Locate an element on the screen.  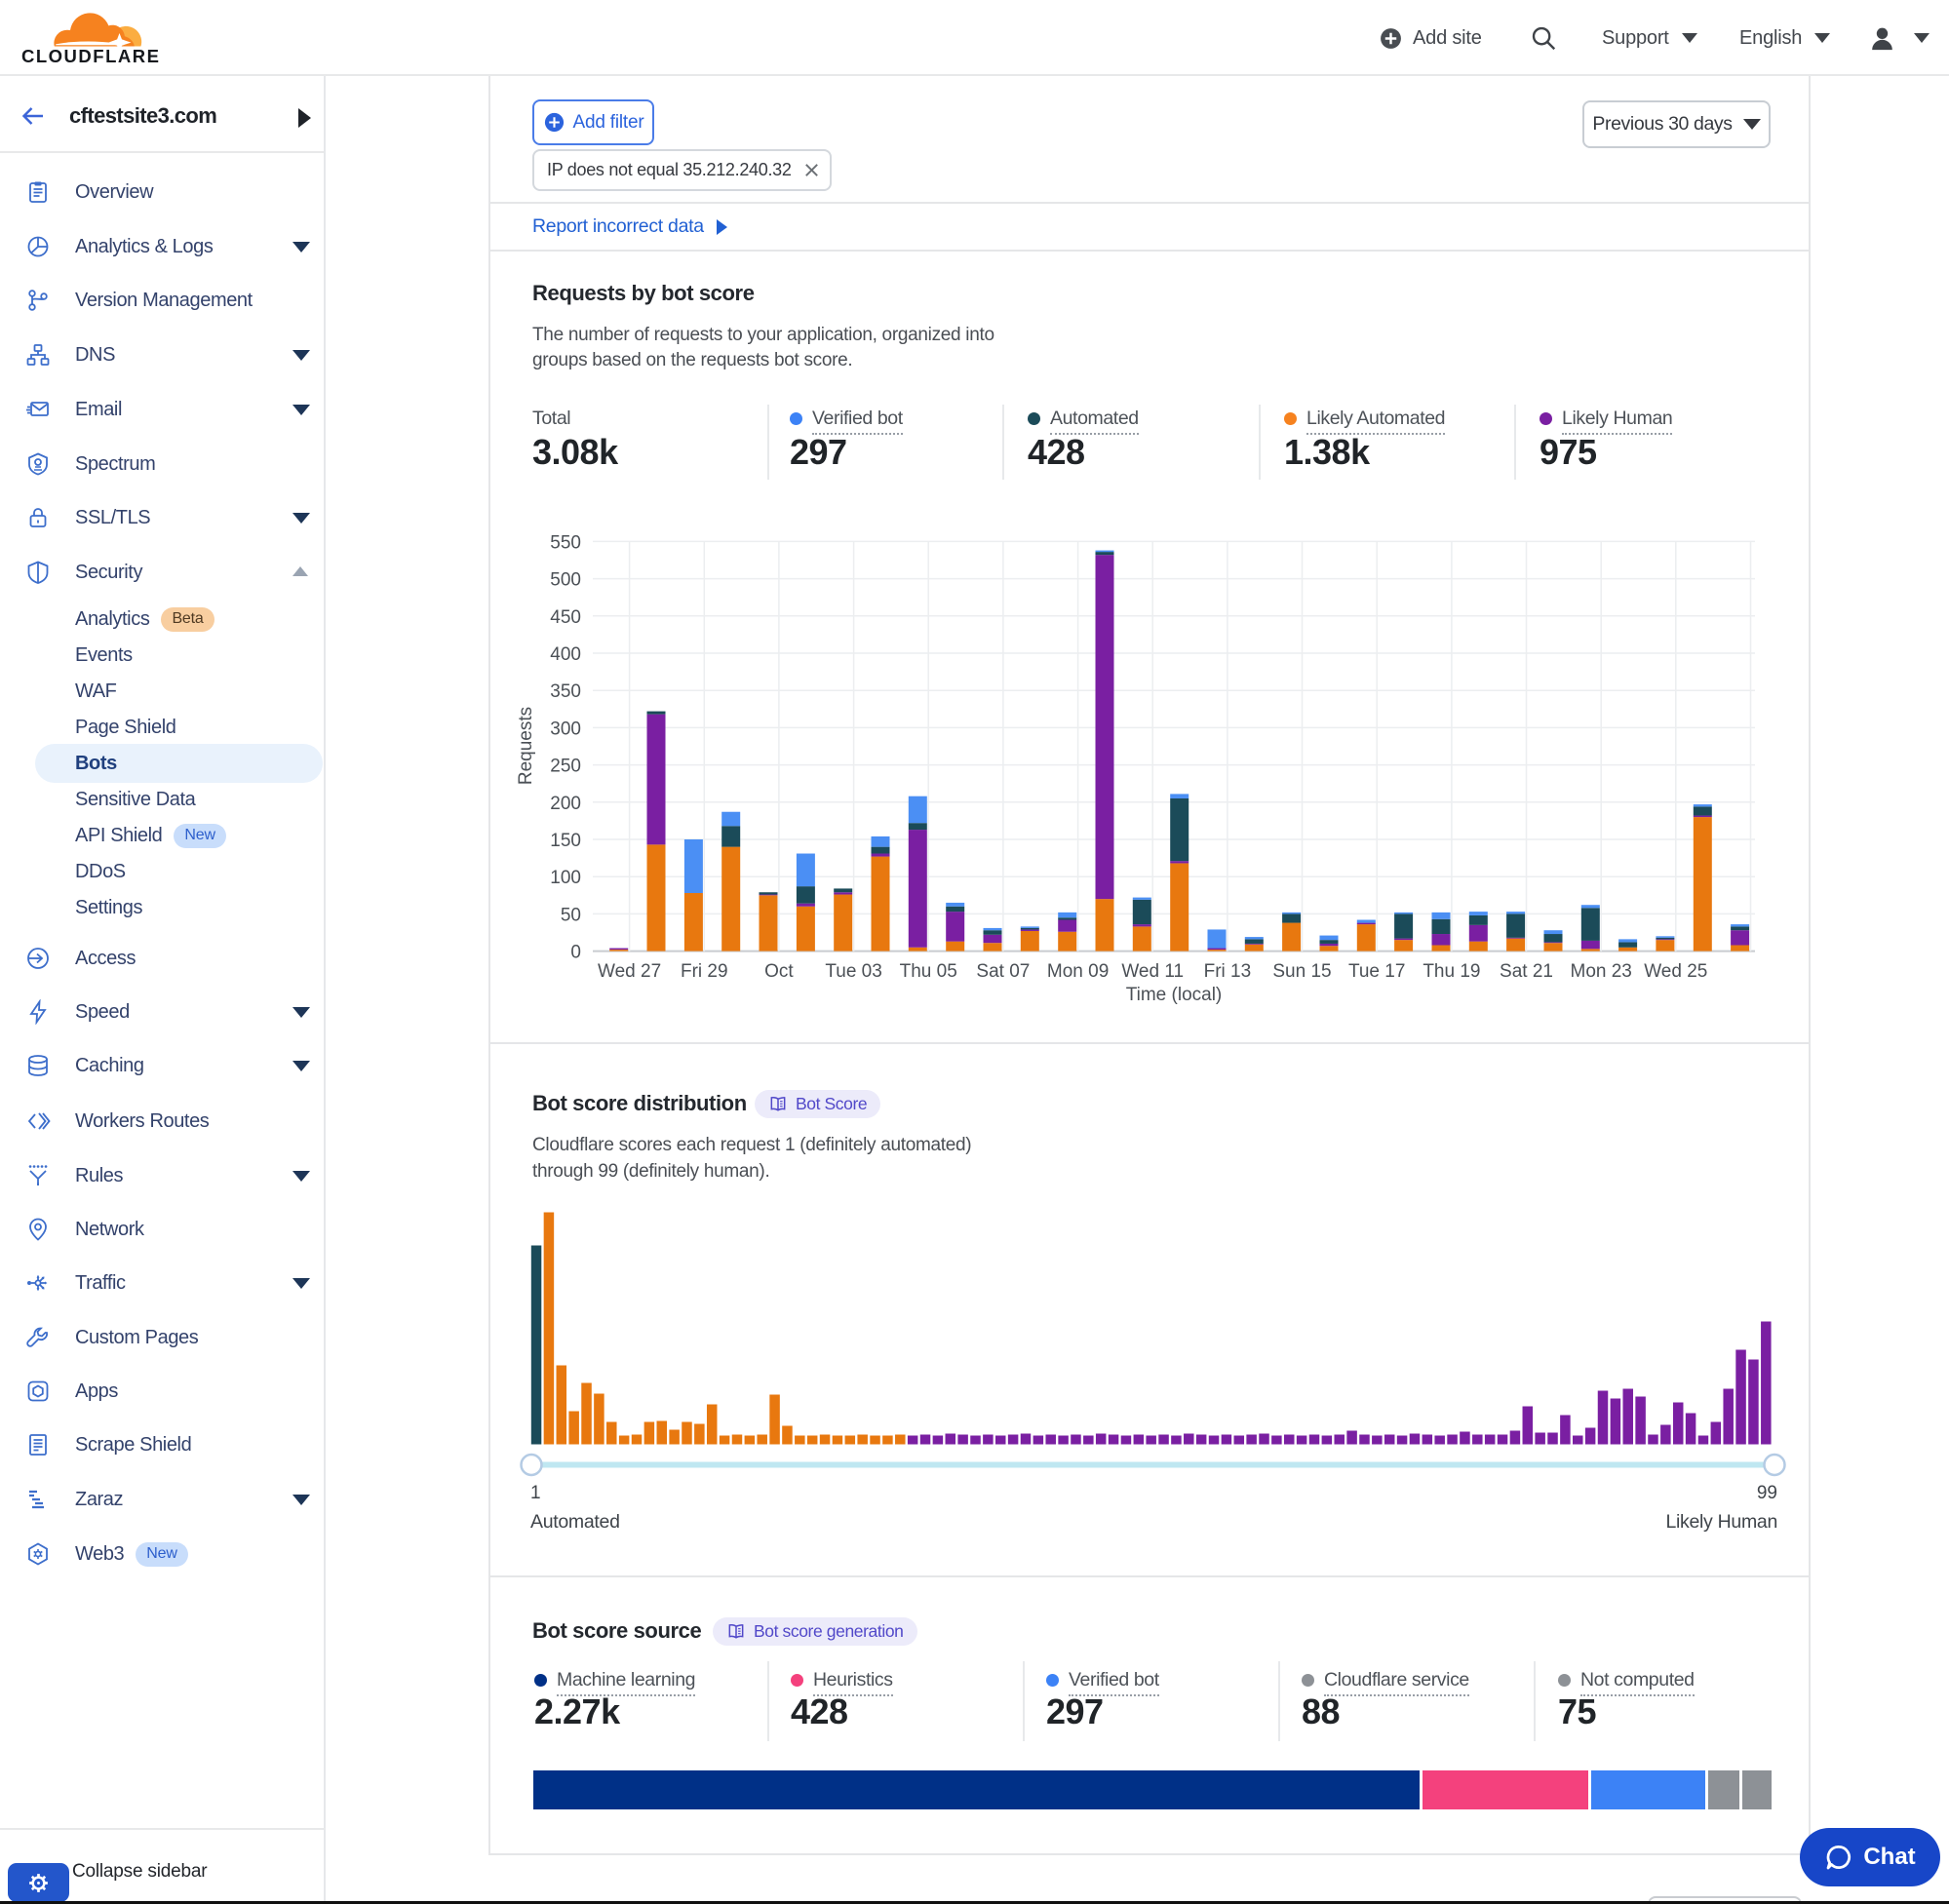
svg-text: Fri 13 is located at coordinates (1228, 971).